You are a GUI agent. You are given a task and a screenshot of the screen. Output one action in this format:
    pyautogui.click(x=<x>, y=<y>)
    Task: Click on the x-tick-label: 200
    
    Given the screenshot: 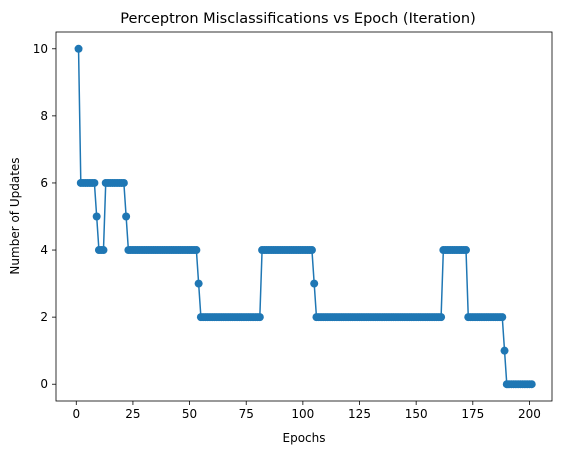 What is the action you would take?
    pyautogui.click(x=529, y=414)
    